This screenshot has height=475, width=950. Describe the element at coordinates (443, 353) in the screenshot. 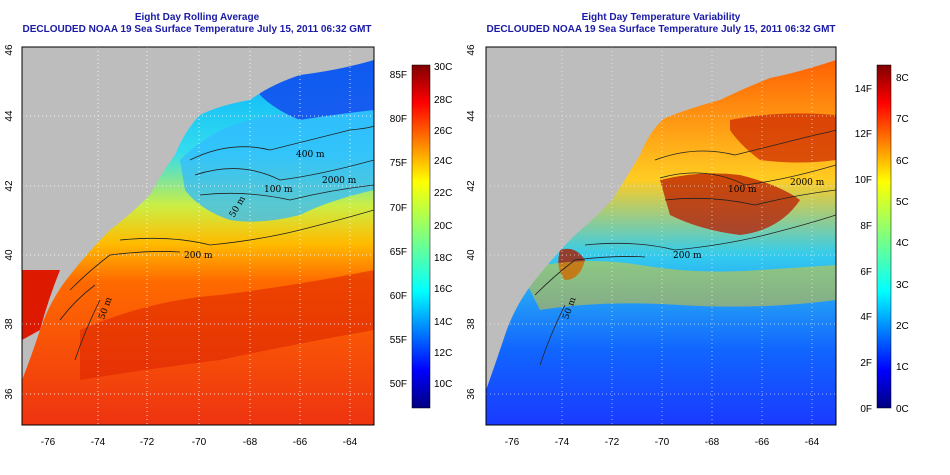

I see `left-cb-c: 12C` at that location.